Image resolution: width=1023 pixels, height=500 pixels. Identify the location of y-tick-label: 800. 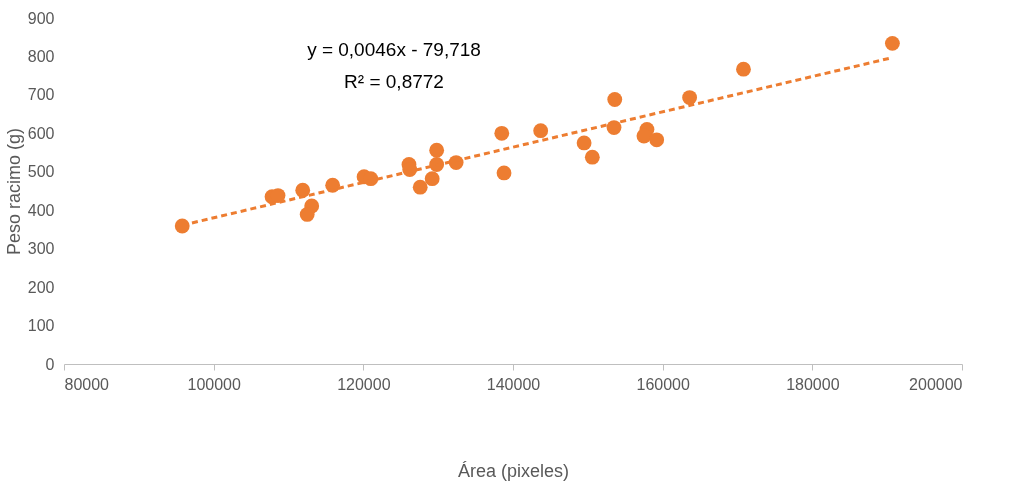
(41, 56).